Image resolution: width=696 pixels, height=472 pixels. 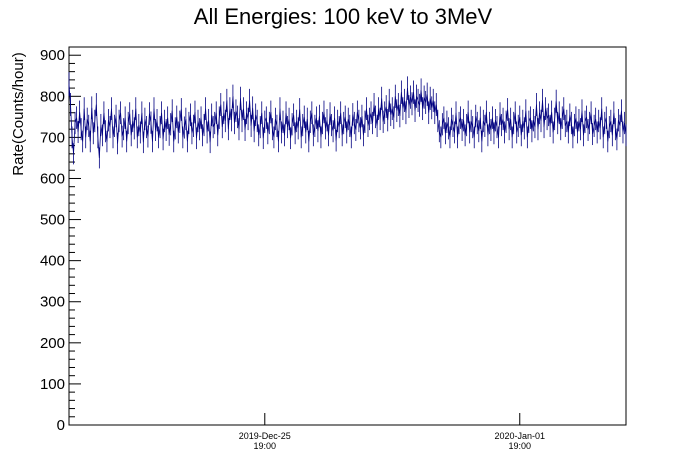 What do you see at coordinates (61, 425) in the screenshot?
I see `y-tick-label: 0` at bounding box center [61, 425].